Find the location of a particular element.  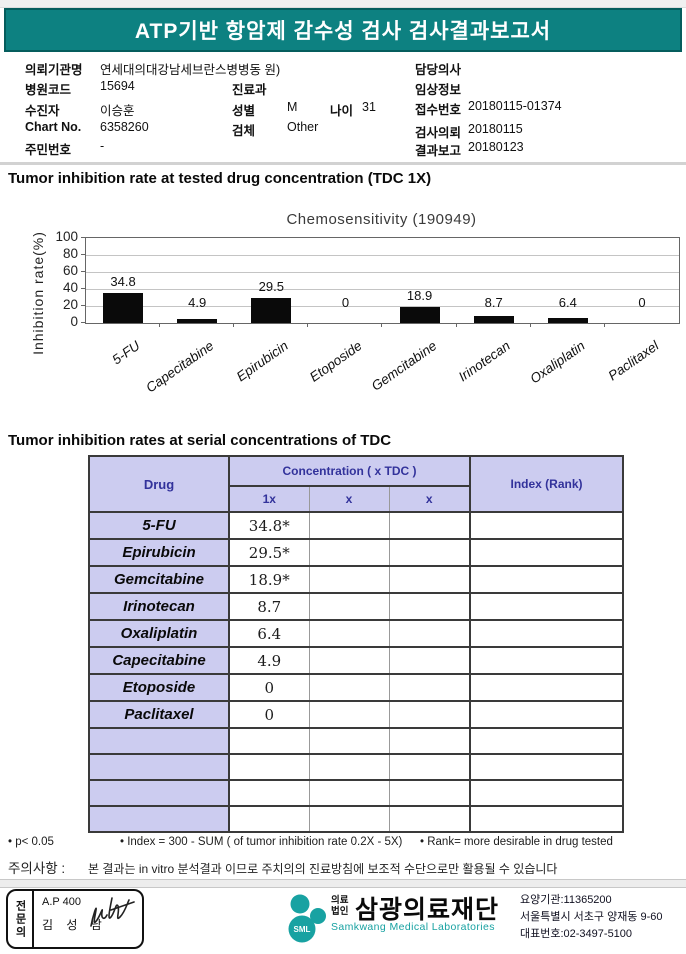

inhibition-1x: 18.9* is located at coordinates (269, 579).